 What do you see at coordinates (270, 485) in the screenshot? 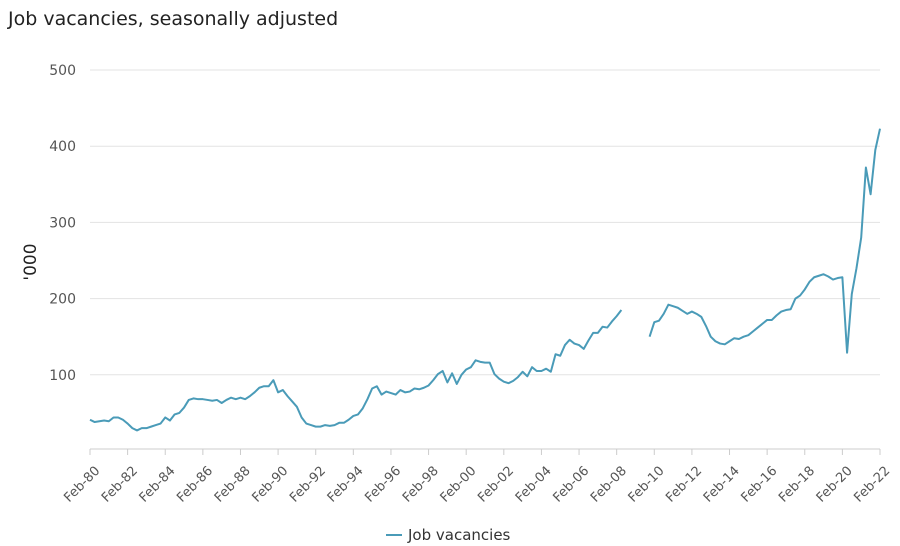
I see `x-tick-label: Feb-90` at bounding box center [270, 485].